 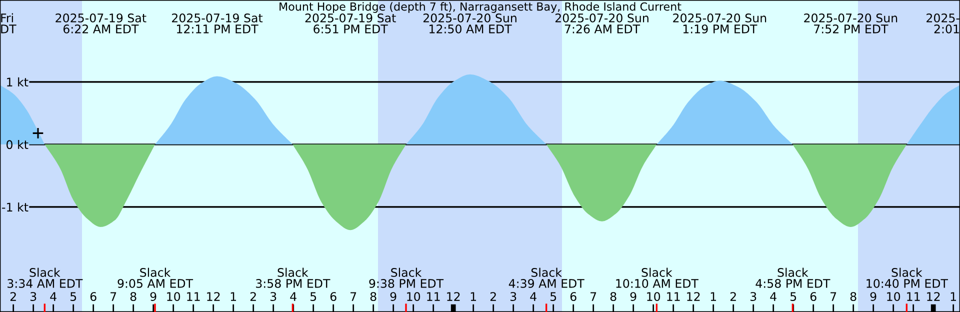 I want to click on annotation: Slack 9:05 AM EDT, so click(x=156, y=278).